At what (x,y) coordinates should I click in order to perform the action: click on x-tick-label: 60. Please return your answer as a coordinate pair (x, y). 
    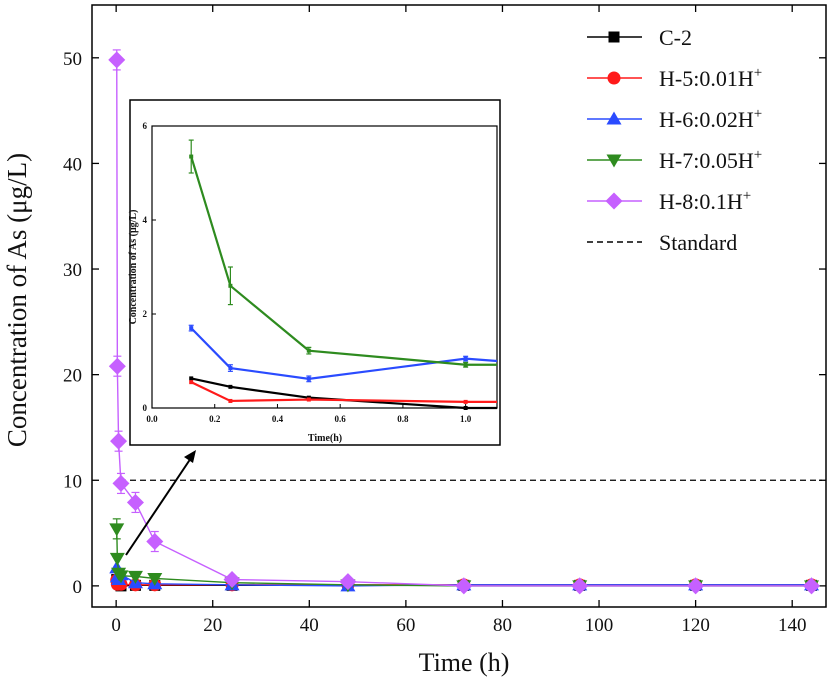
    Looking at the image, I should click on (405, 625).